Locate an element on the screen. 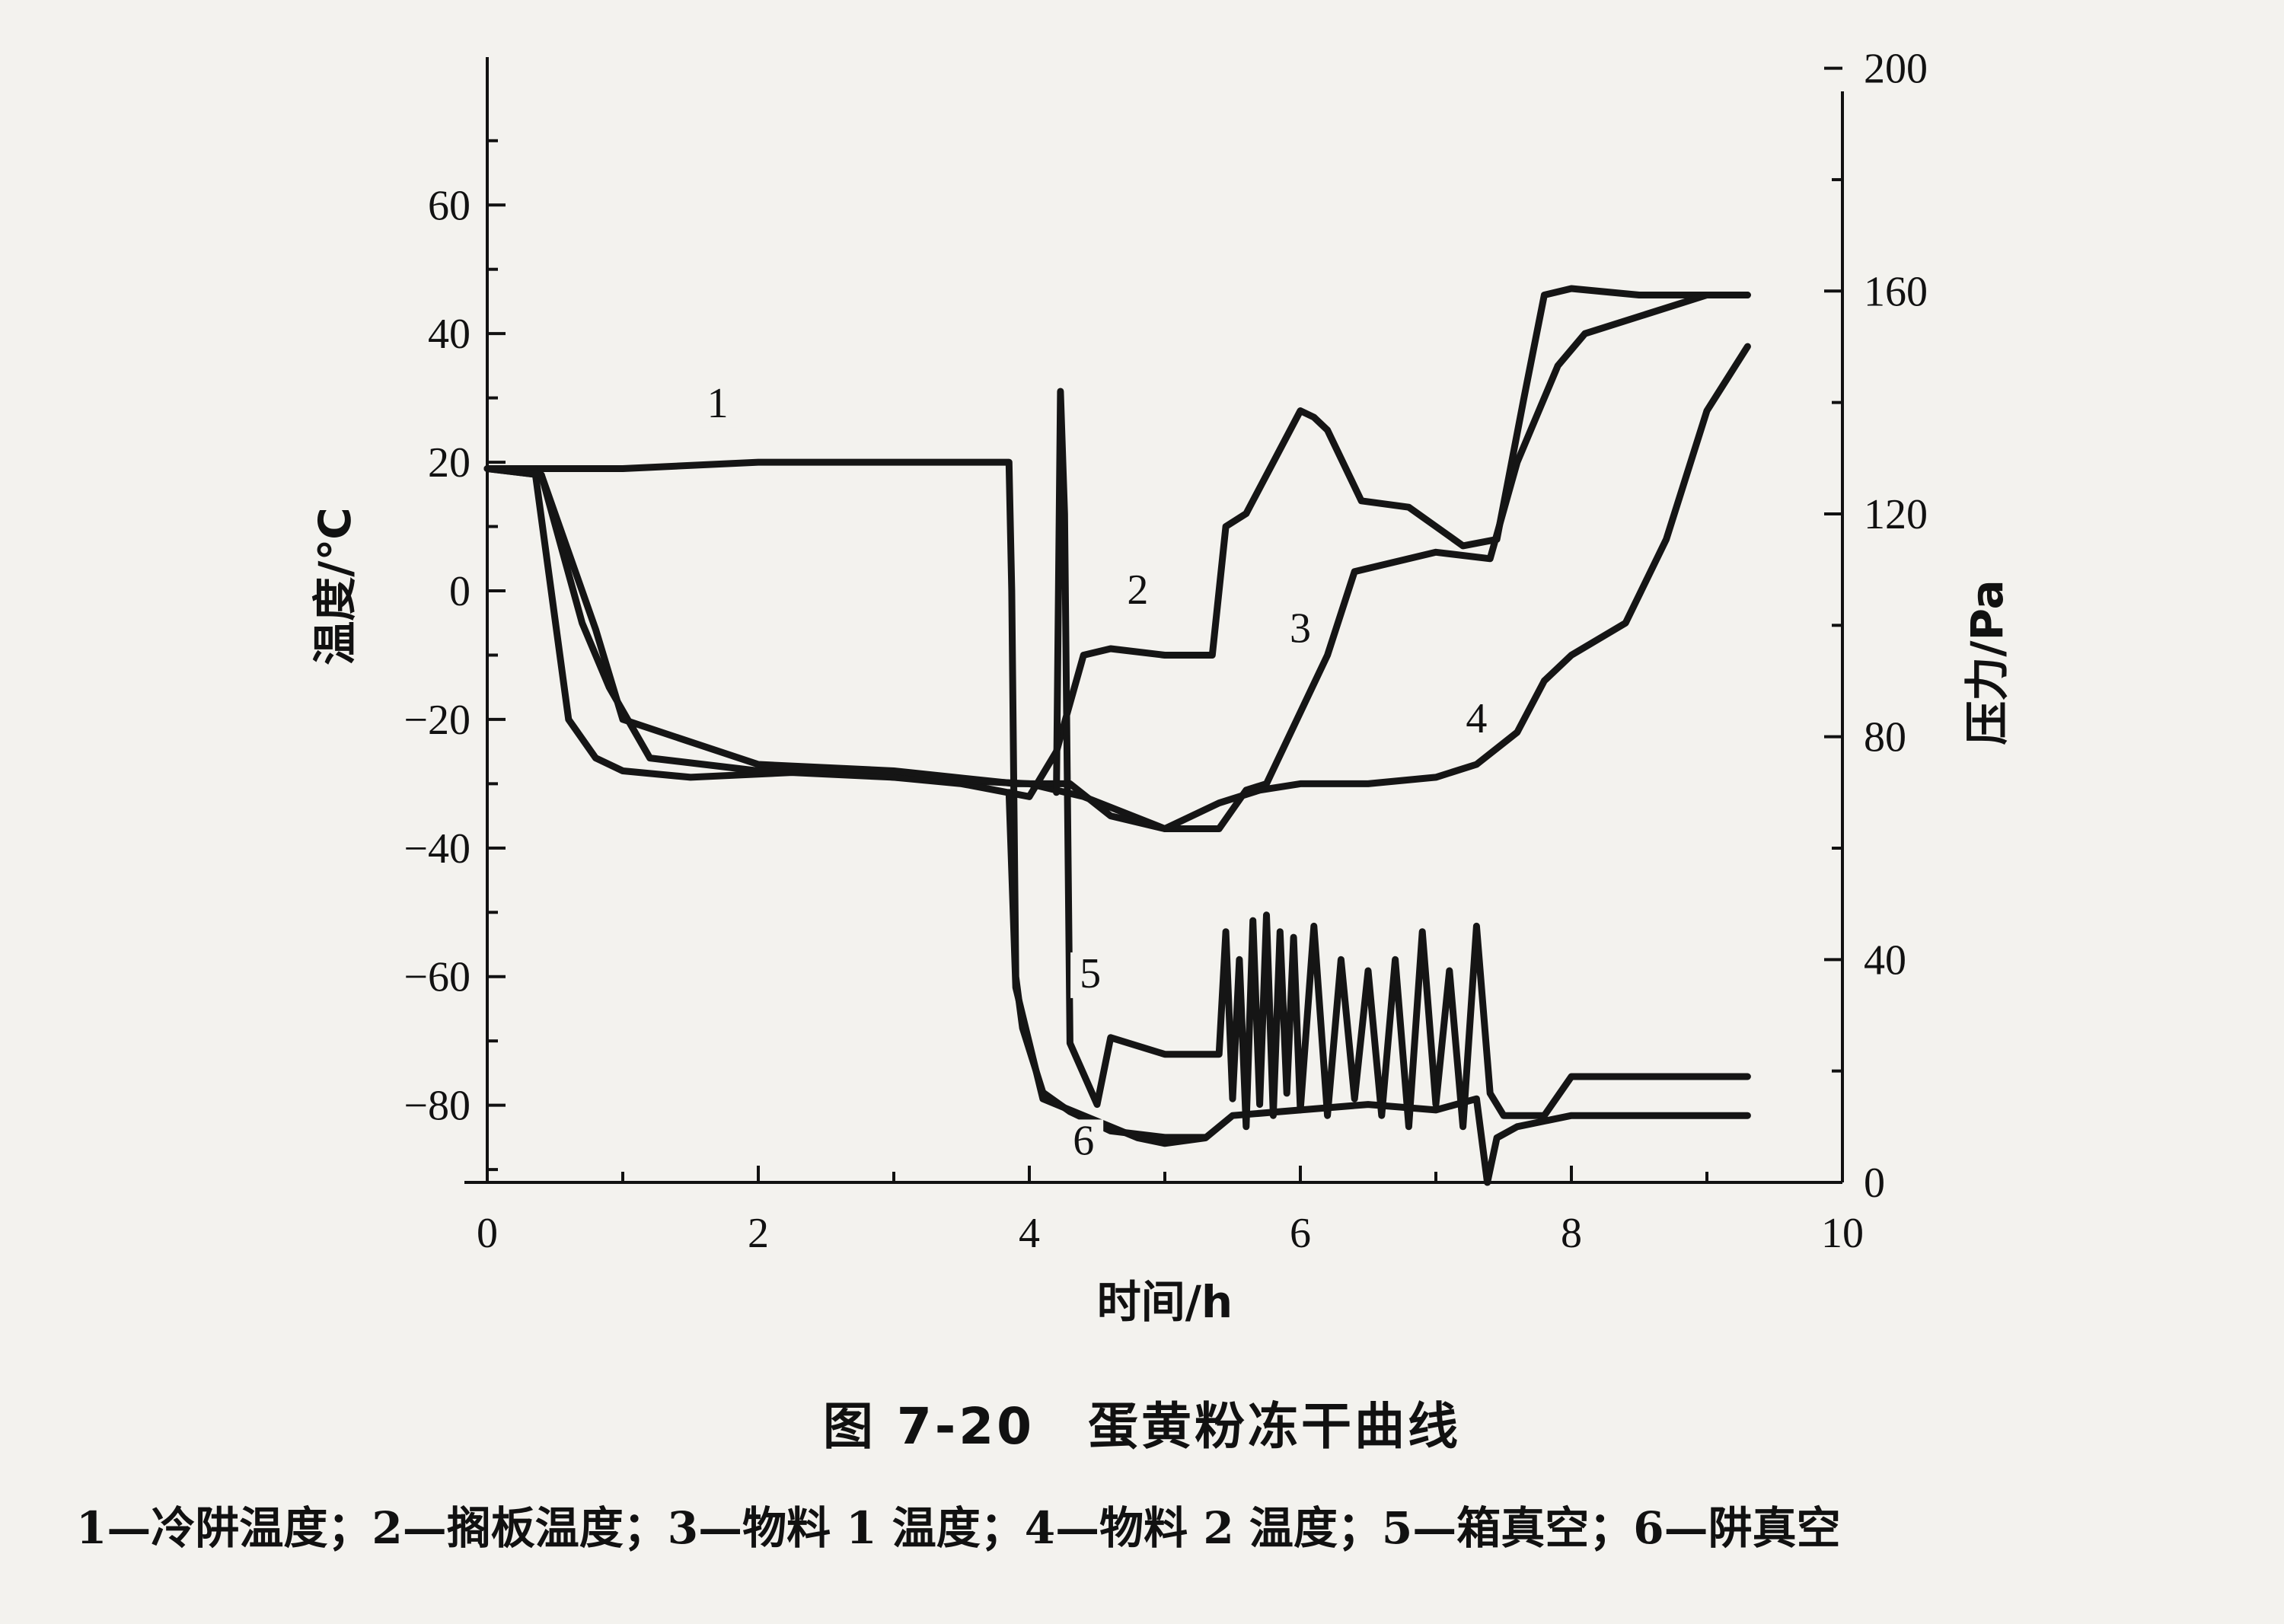 This screenshot has height=1624, width=2284. y2-tick-label: 0 is located at coordinates (1874, 1183).